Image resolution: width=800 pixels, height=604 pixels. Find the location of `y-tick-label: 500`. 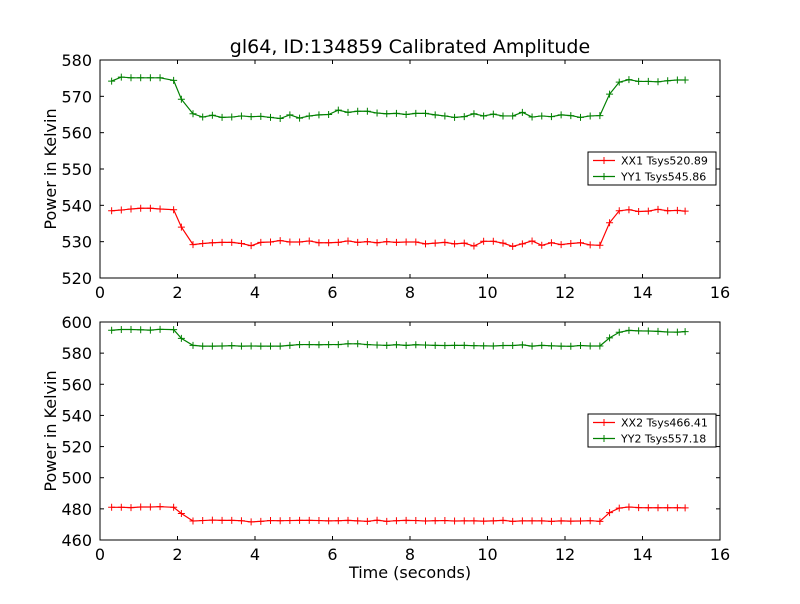

y-tick-label: 500 is located at coordinates (76, 478).